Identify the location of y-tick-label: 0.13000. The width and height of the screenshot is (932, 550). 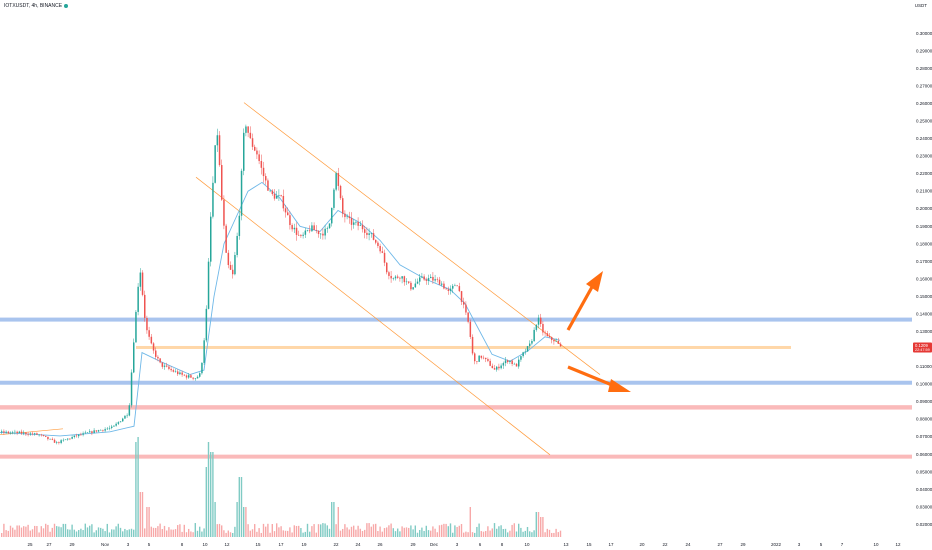
(924, 331).